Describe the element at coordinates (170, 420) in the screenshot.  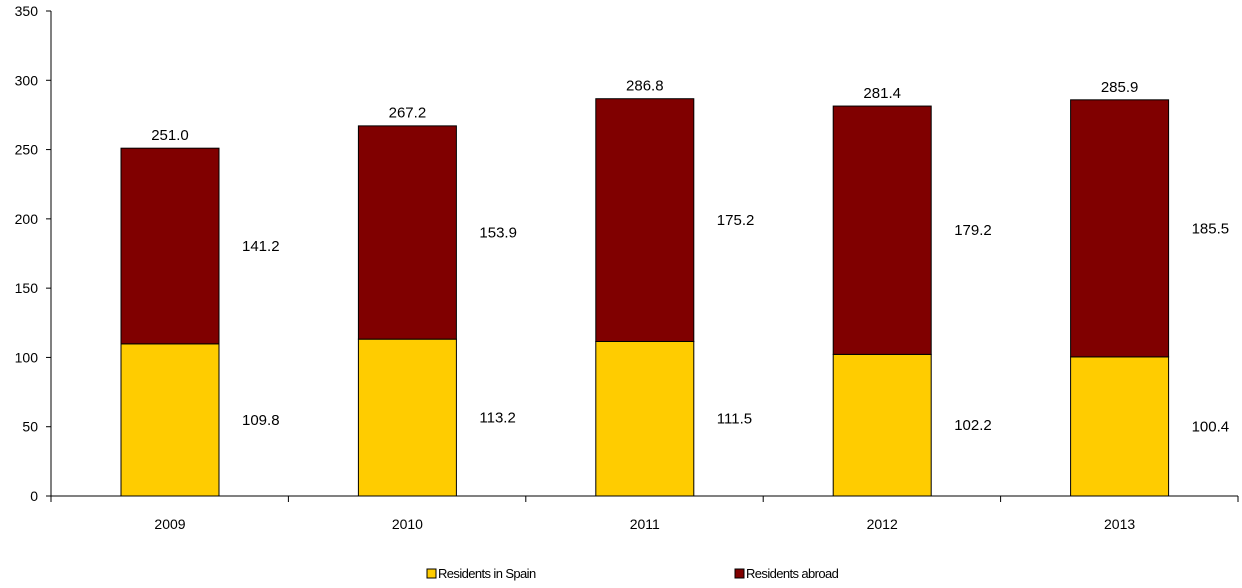
I see `bar-residents-in-spain-2009` at that location.